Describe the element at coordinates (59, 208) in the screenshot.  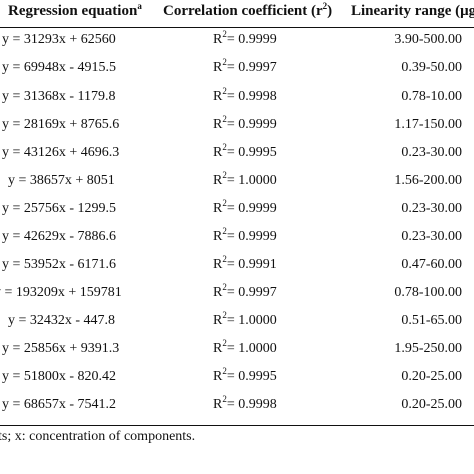
I see `regression-equation: y = 25756x - 1299.5` at that location.